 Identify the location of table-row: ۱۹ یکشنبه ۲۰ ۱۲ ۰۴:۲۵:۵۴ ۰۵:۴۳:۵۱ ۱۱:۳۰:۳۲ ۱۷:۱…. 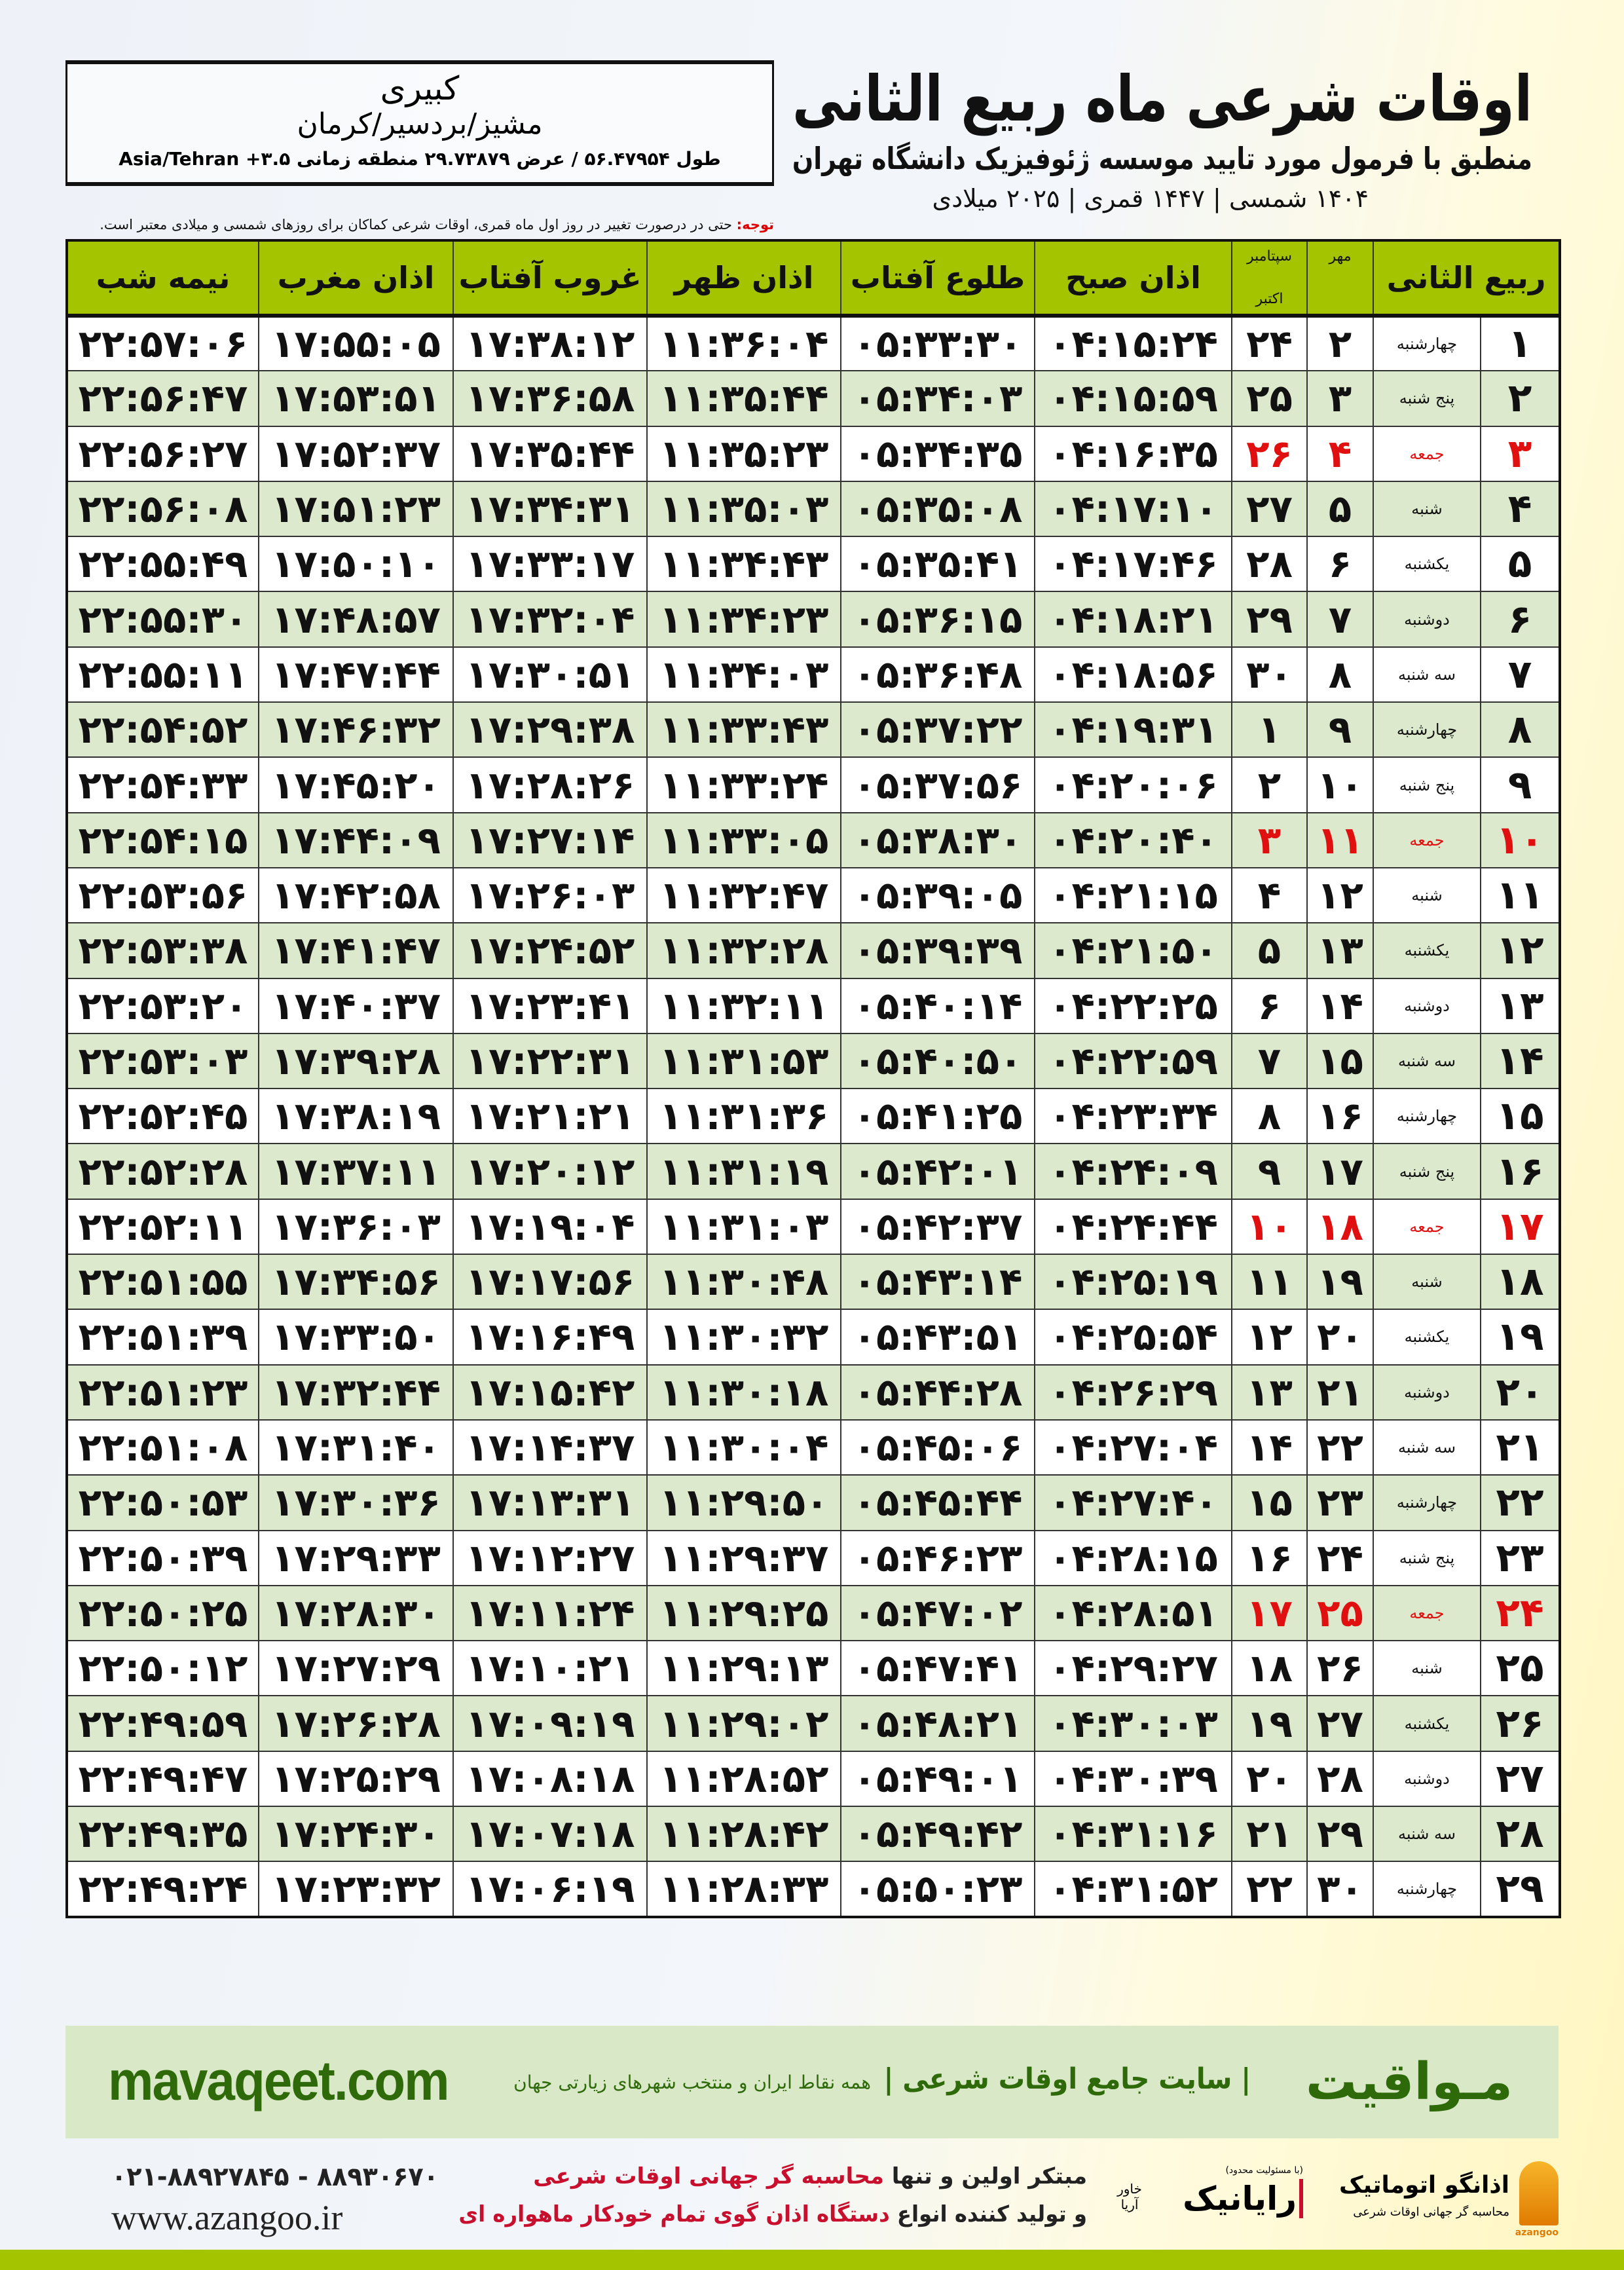
(813, 1337).